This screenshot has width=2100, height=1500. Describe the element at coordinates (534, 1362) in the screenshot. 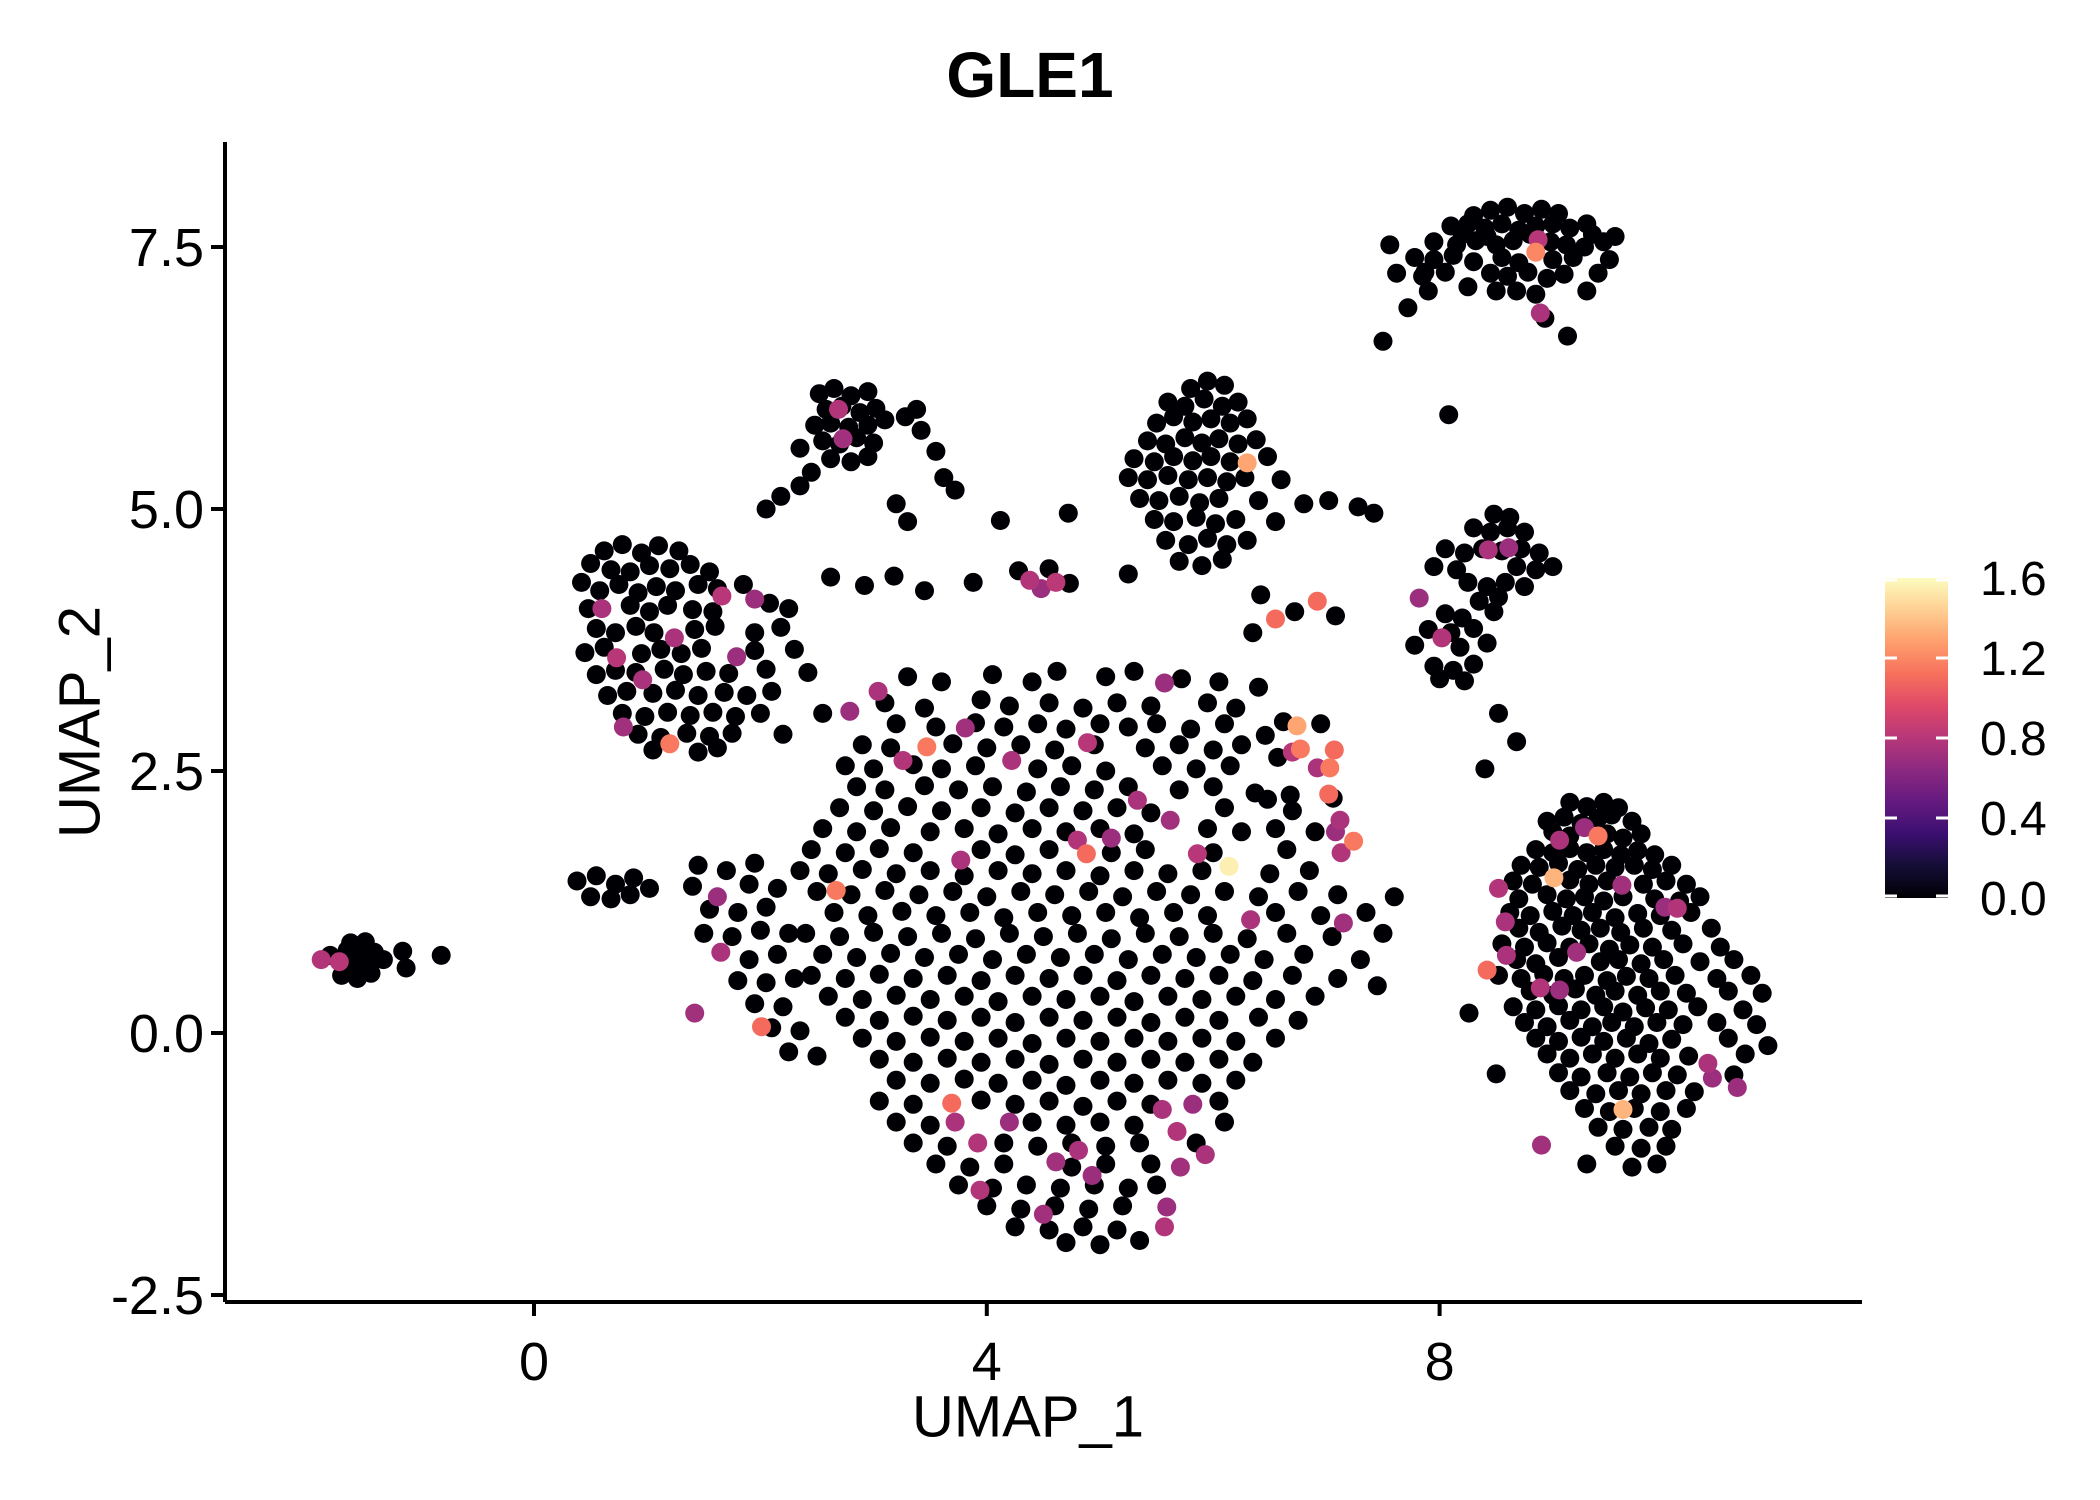

I see `x-tick-label: 0` at that location.